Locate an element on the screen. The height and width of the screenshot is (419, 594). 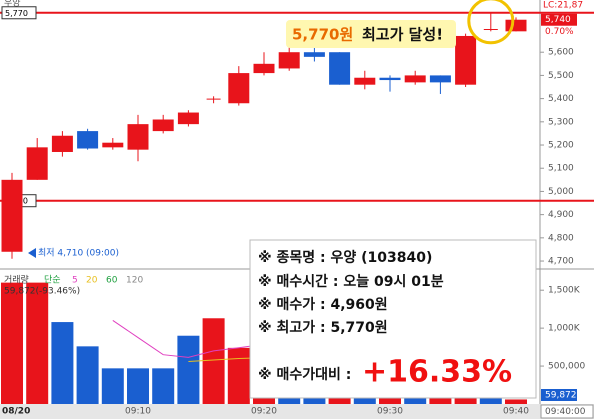
y-tick-label: 5,100 is located at coordinates (561, 169).